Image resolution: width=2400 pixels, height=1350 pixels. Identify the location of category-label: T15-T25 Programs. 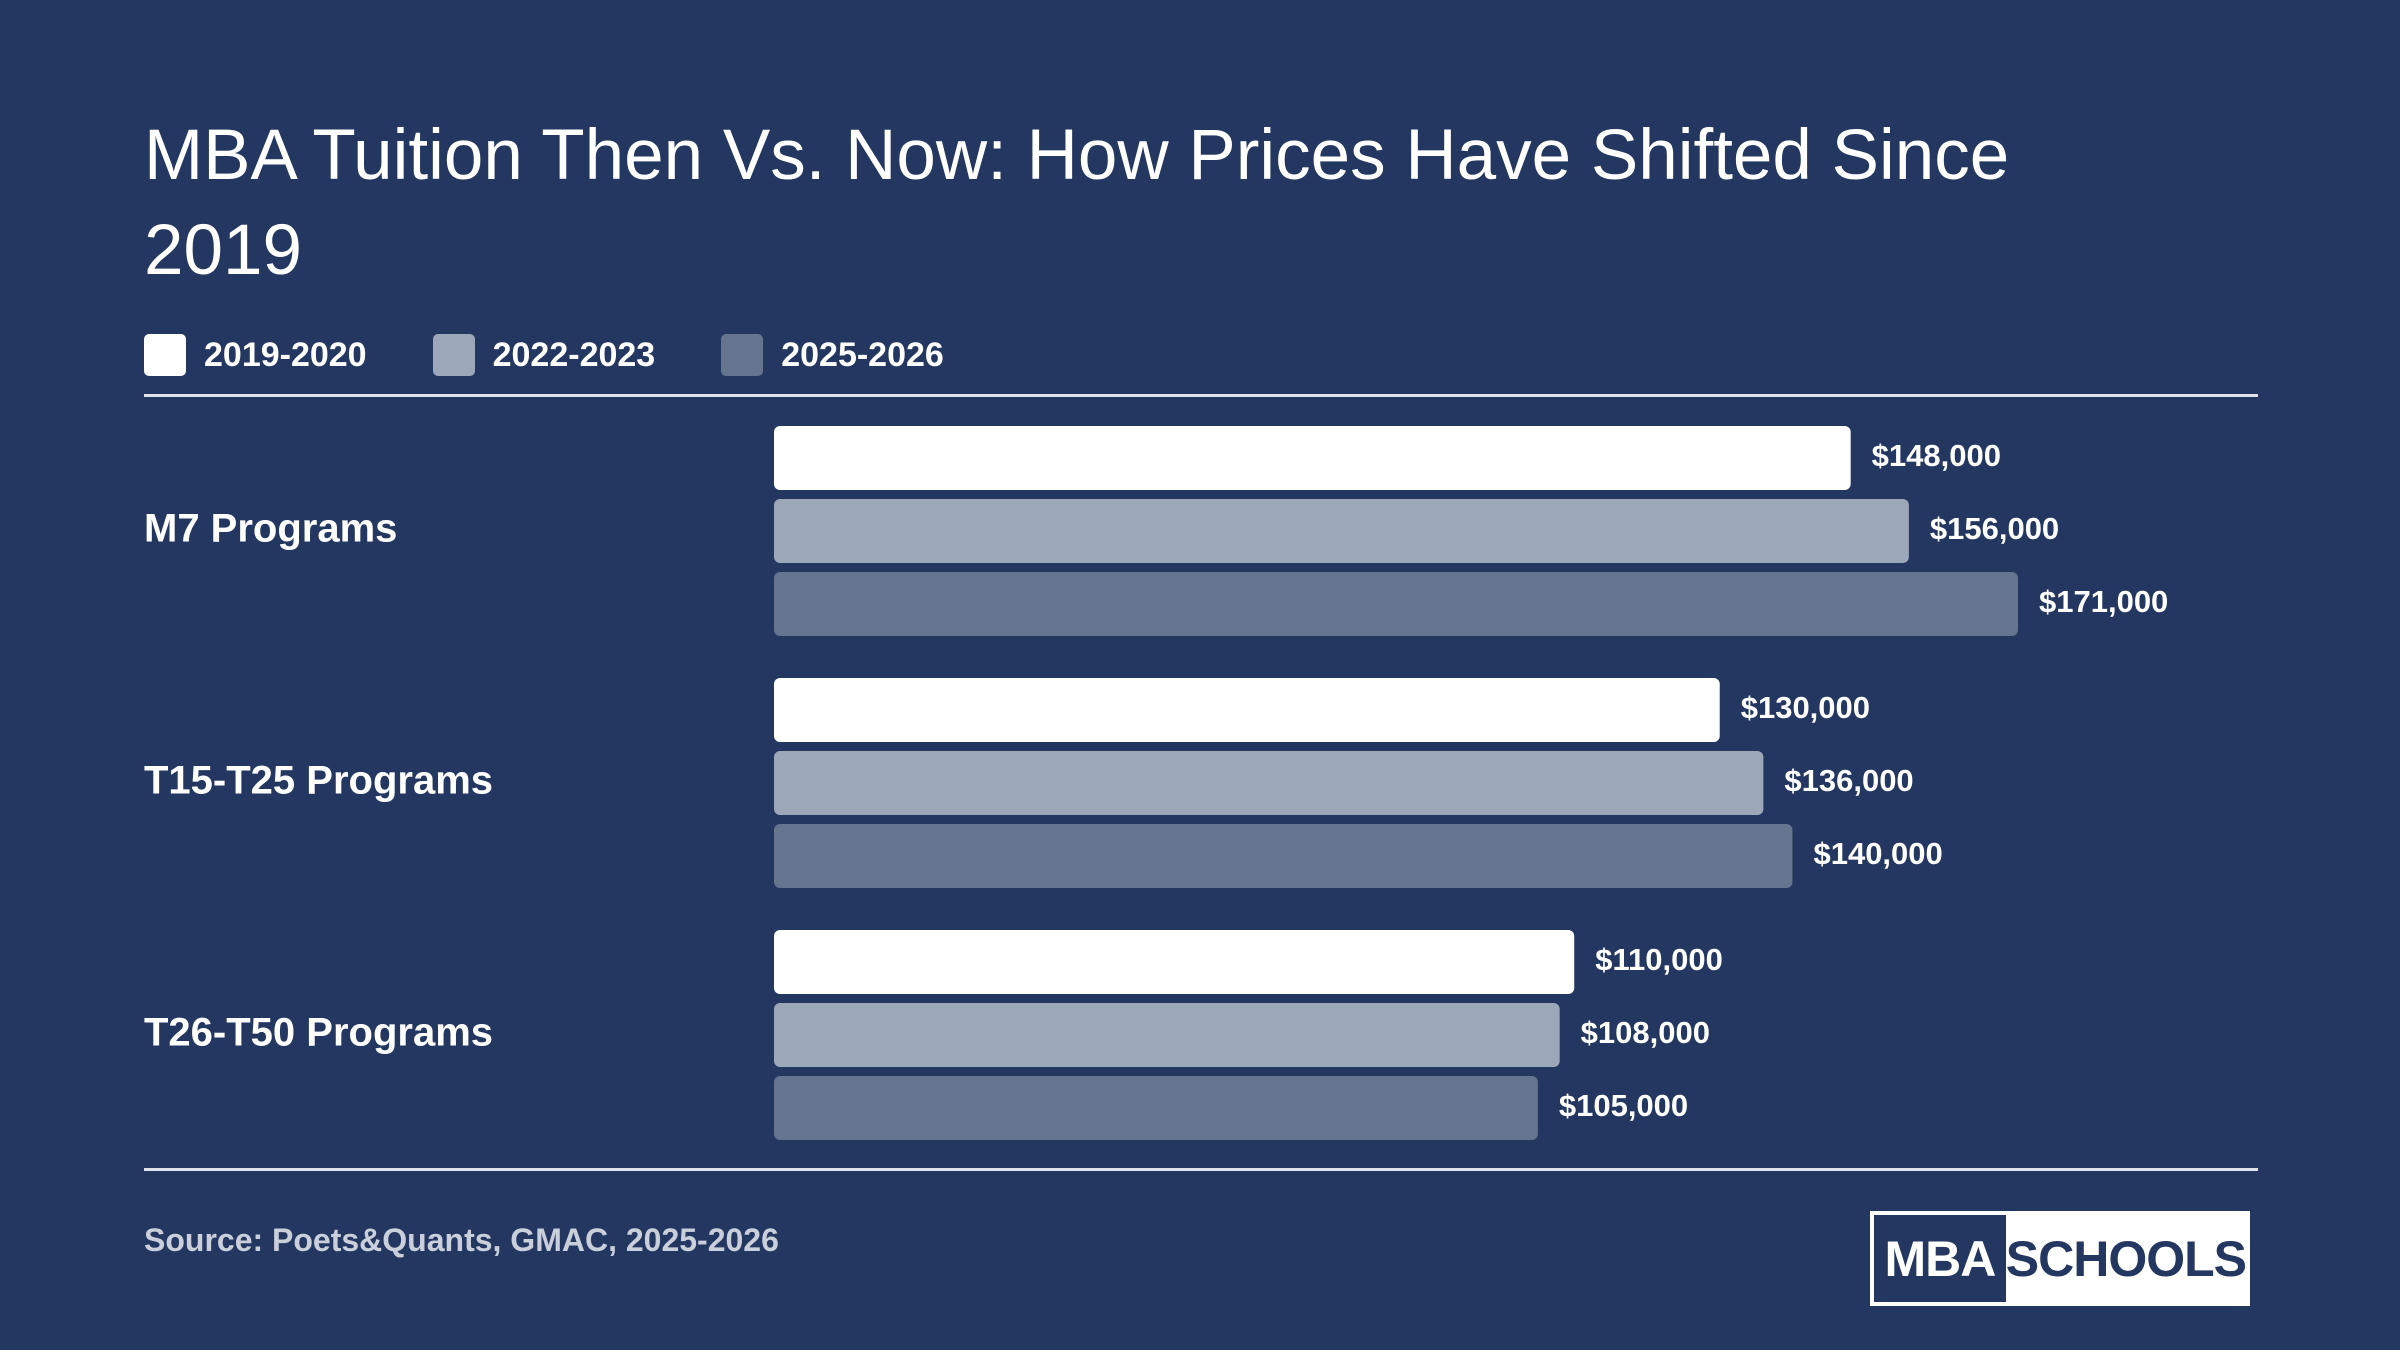
(318, 781).